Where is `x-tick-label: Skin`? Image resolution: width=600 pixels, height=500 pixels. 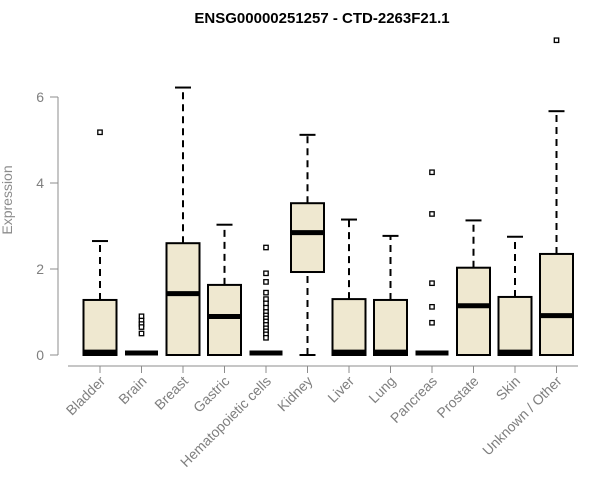
x-tick-label: Skin is located at coordinates (508, 388).